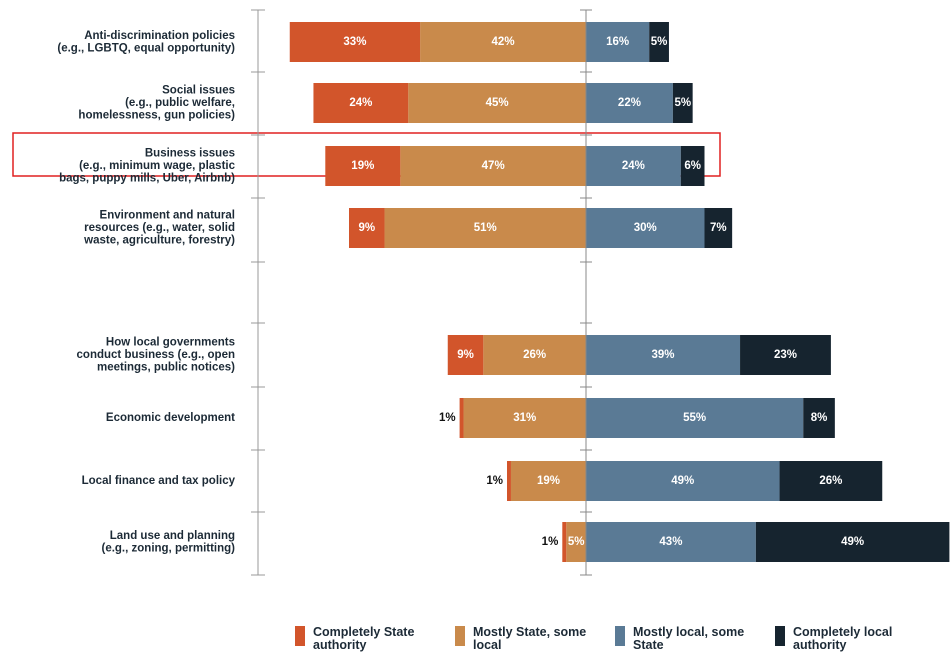 The height and width of the screenshot is (660, 950). I want to click on value-label: 23%, so click(785, 355).